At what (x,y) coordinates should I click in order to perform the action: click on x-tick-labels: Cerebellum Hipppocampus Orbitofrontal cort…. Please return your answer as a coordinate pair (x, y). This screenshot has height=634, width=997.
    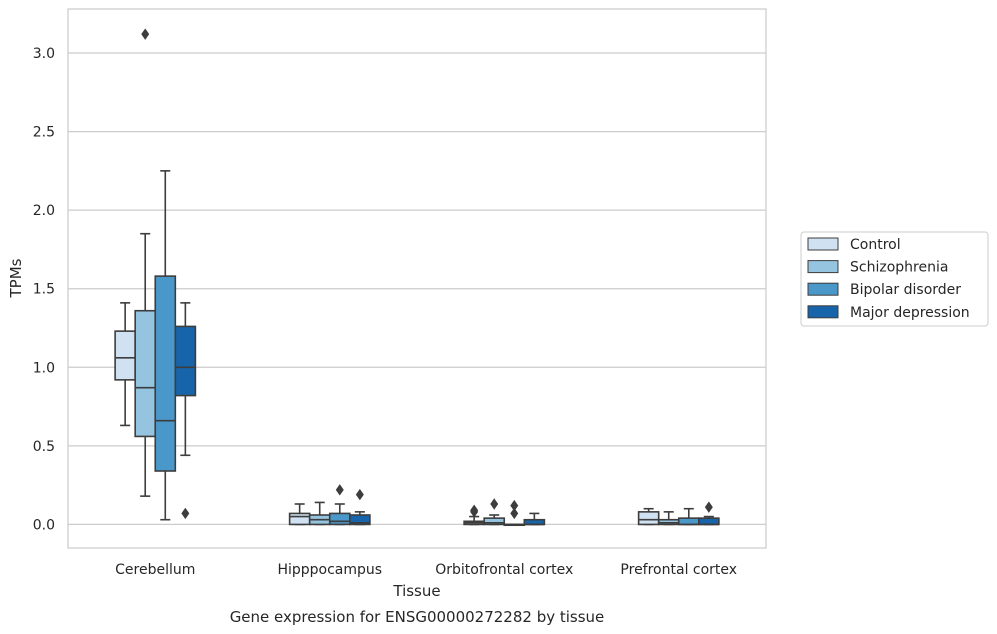
    Looking at the image, I should click on (426, 570).